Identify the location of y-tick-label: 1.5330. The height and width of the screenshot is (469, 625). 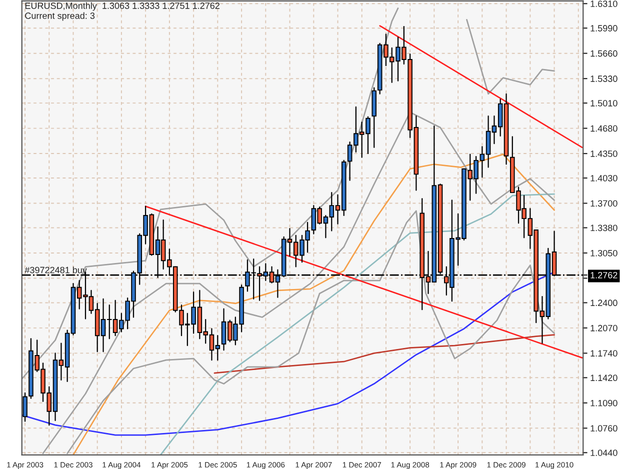
(604, 79).